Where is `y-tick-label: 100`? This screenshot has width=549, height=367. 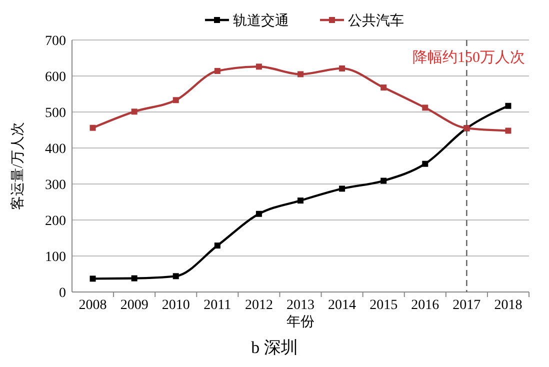 y-tick-label: 100 is located at coordinates (55, 257).